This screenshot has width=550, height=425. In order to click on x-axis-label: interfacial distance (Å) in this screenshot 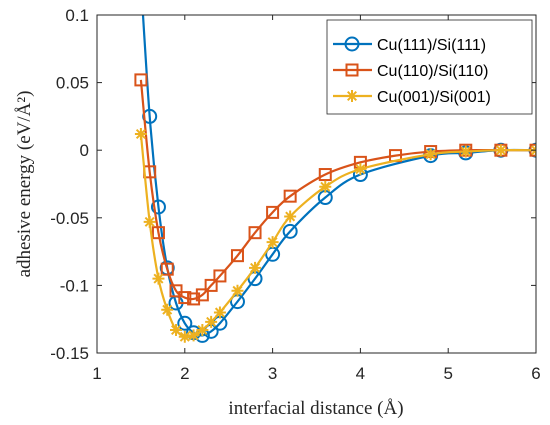, I will do `click(315, 408)`.